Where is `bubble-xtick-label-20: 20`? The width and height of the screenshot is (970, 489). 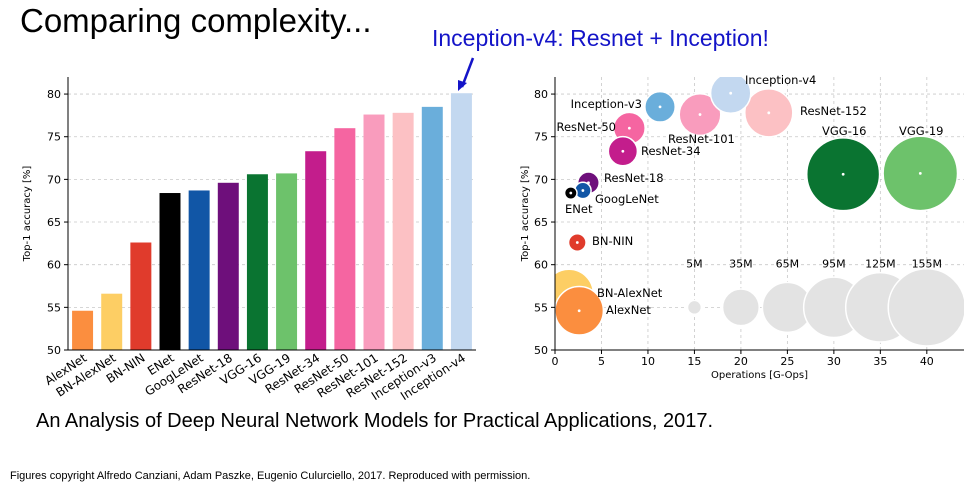 bubble-xtick-label-20: 20 is located at coordinates (741, 361).